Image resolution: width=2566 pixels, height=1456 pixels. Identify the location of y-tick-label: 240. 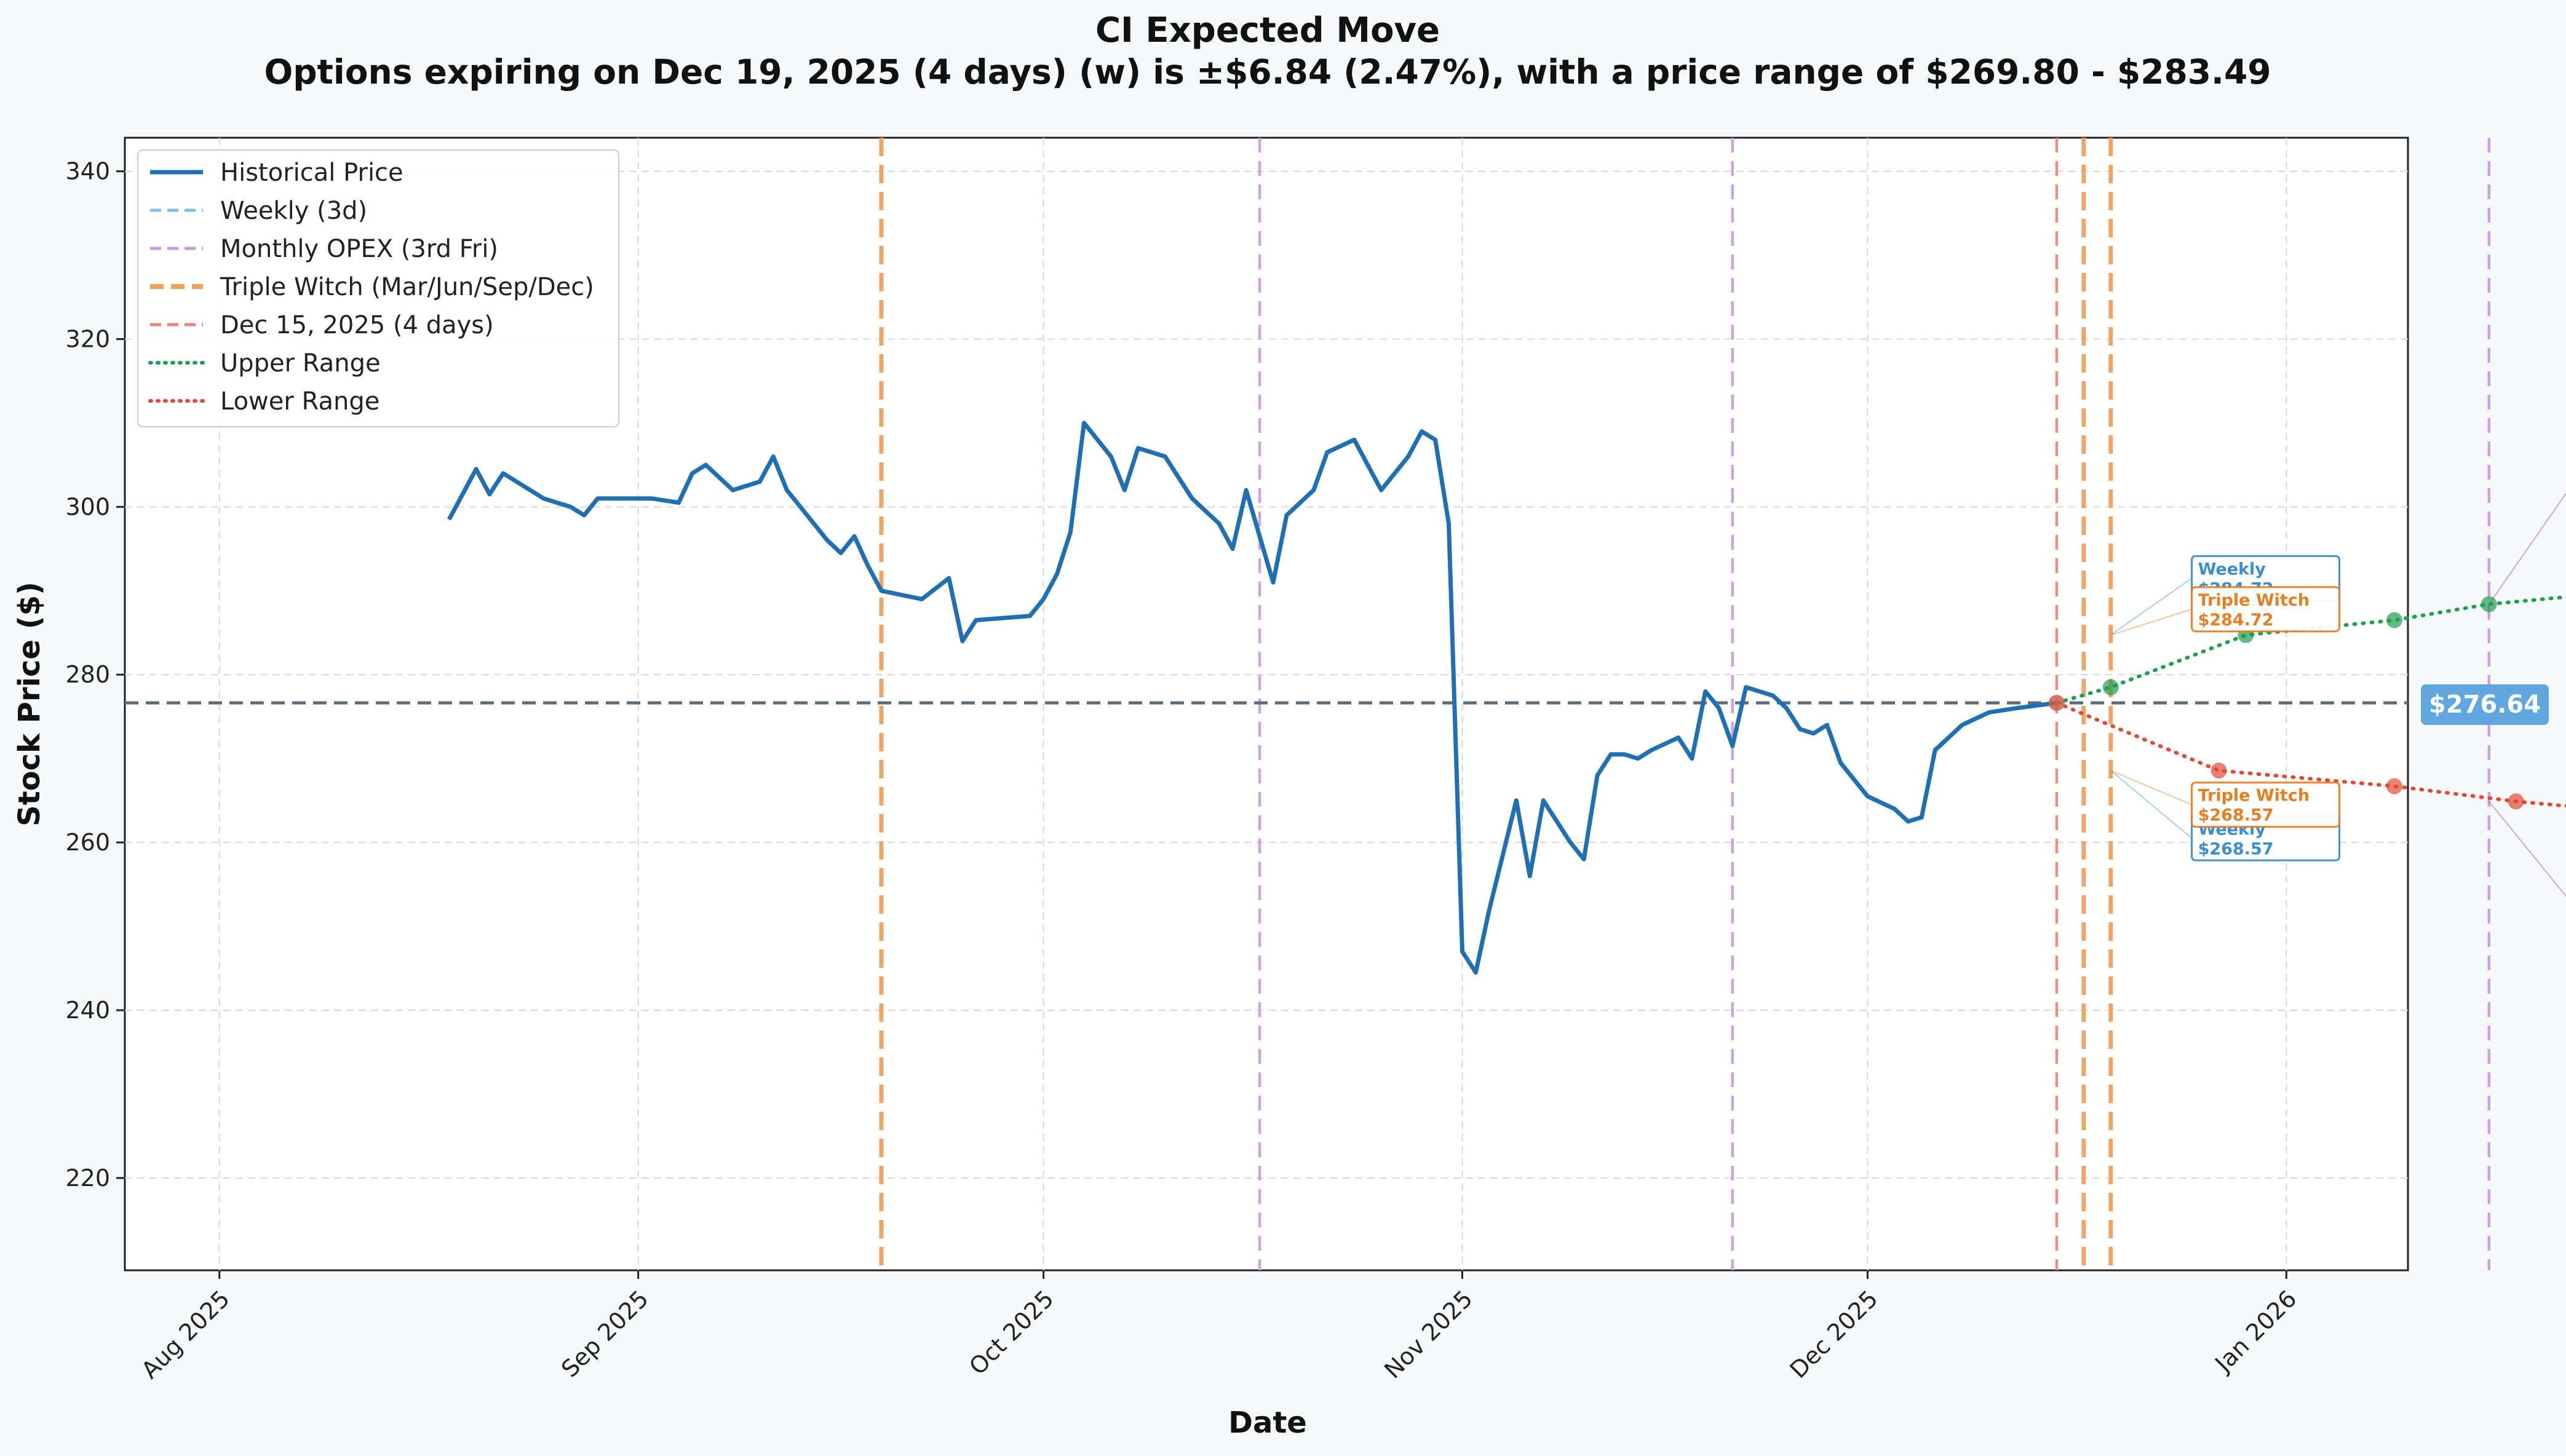
(87, 1011).